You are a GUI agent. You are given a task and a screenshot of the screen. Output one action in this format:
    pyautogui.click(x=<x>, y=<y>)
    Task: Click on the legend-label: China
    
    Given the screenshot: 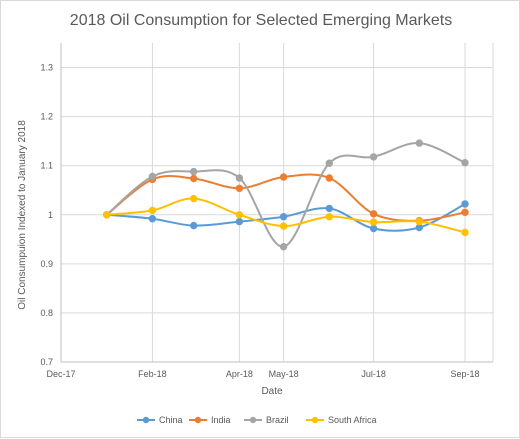 What is the action you would take?
    pyautogui.click(x=171, y=420)
    